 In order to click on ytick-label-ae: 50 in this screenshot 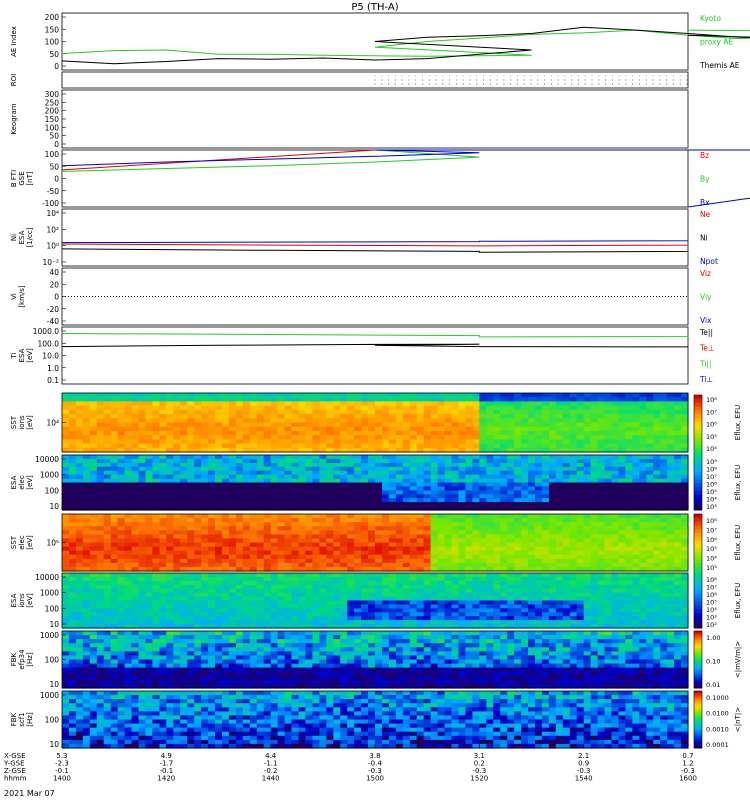, I will do `click(54, 54)`.